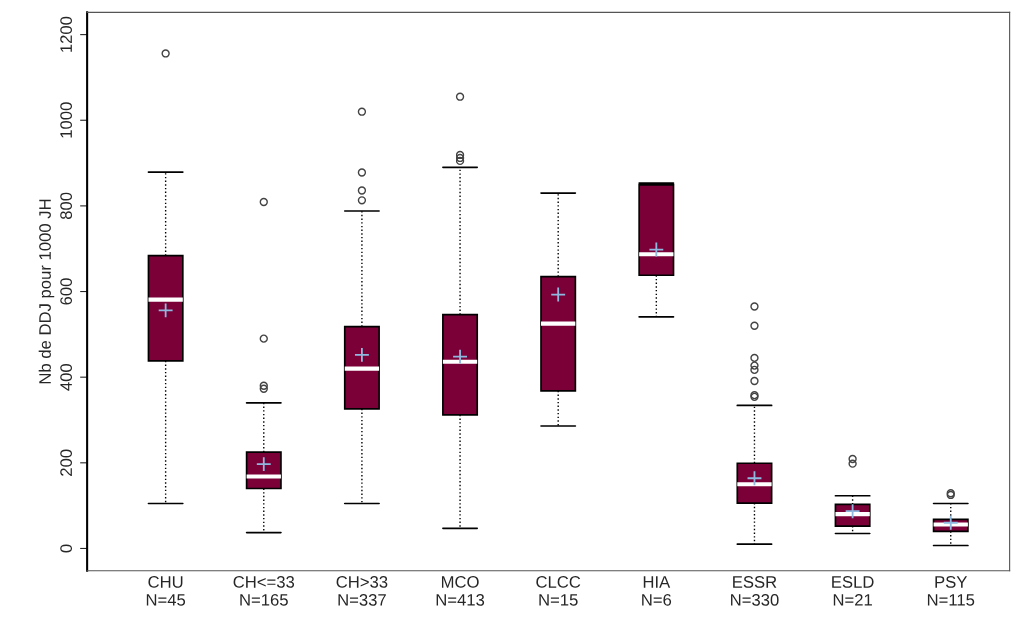 This screenshot has height=617, width=1025. I want to click on y-tick-label: 600, so click(66, 291).